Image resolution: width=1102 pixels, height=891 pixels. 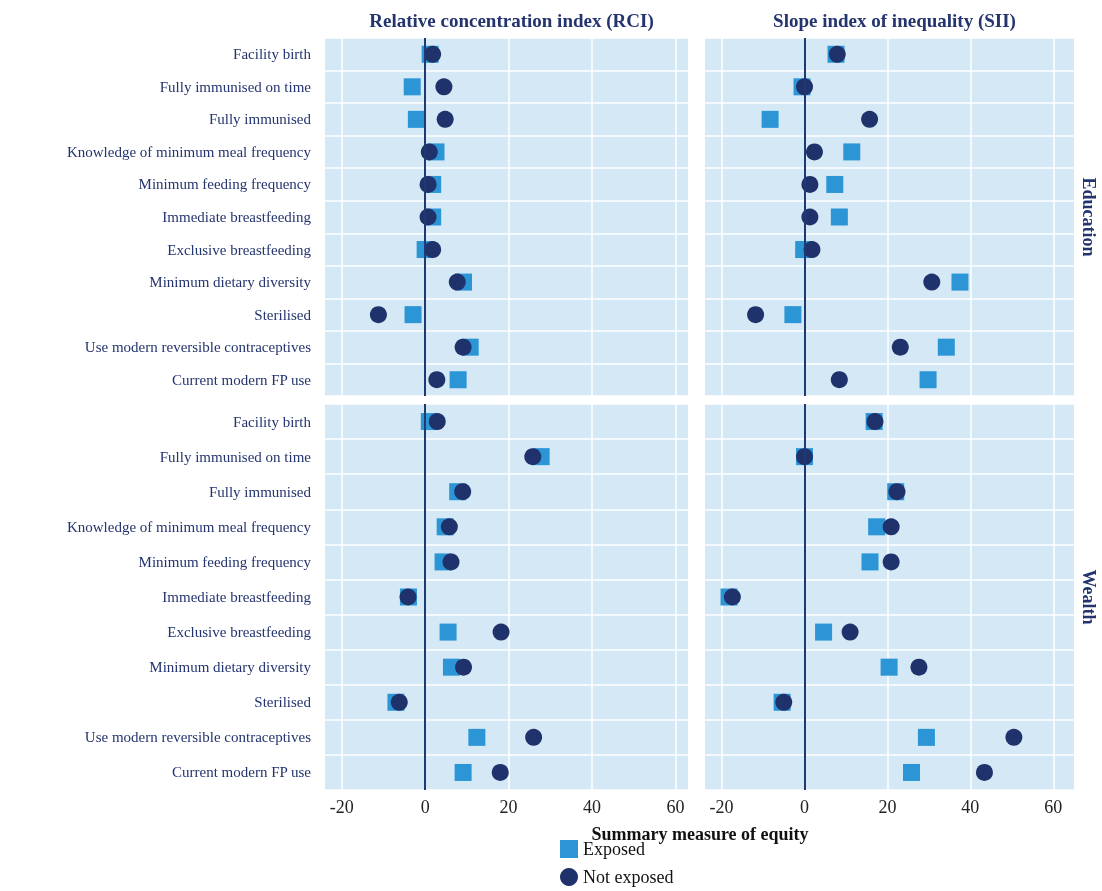 I want to click on y2-axis-title: Wealth, so click(x=1089, y=597).